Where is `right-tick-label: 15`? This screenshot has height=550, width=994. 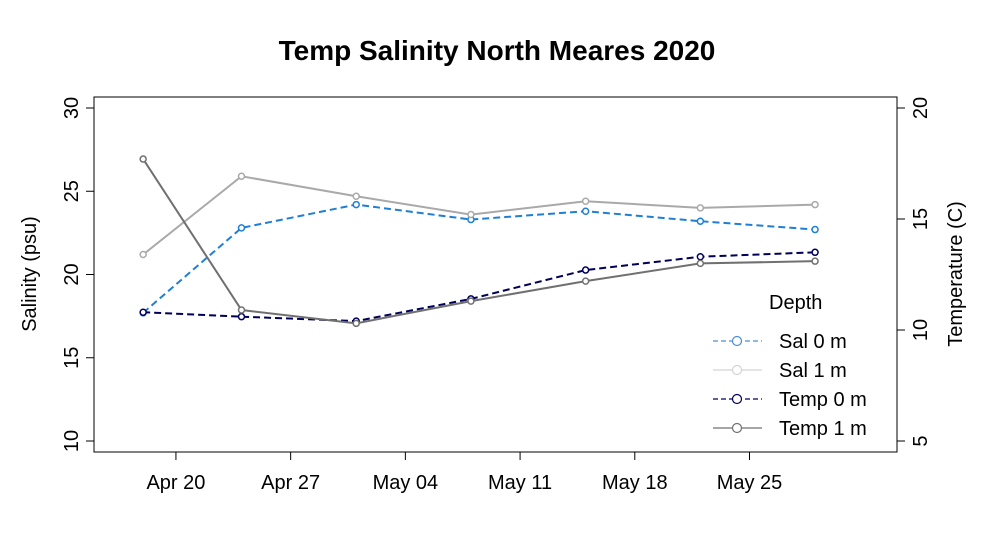
right-tick-label: 15 is located at coordinates (921, 219).